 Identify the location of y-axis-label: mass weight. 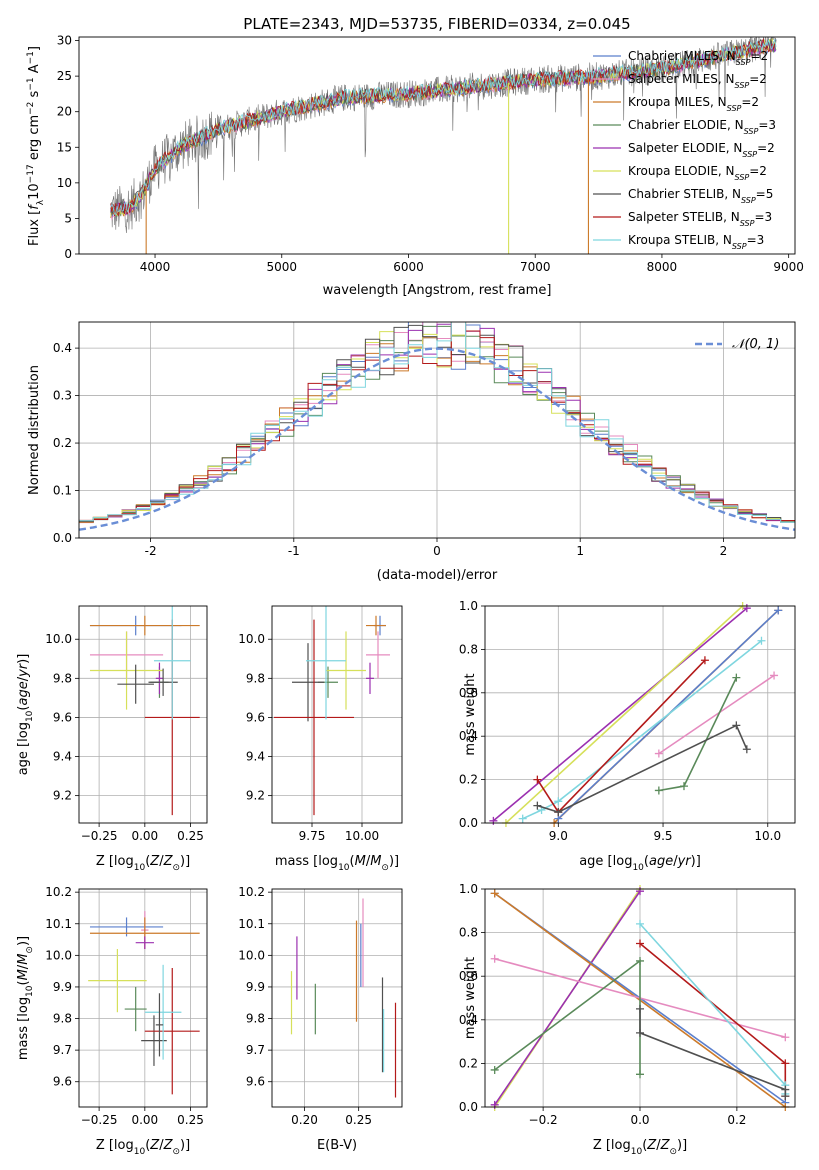
(470, 714).